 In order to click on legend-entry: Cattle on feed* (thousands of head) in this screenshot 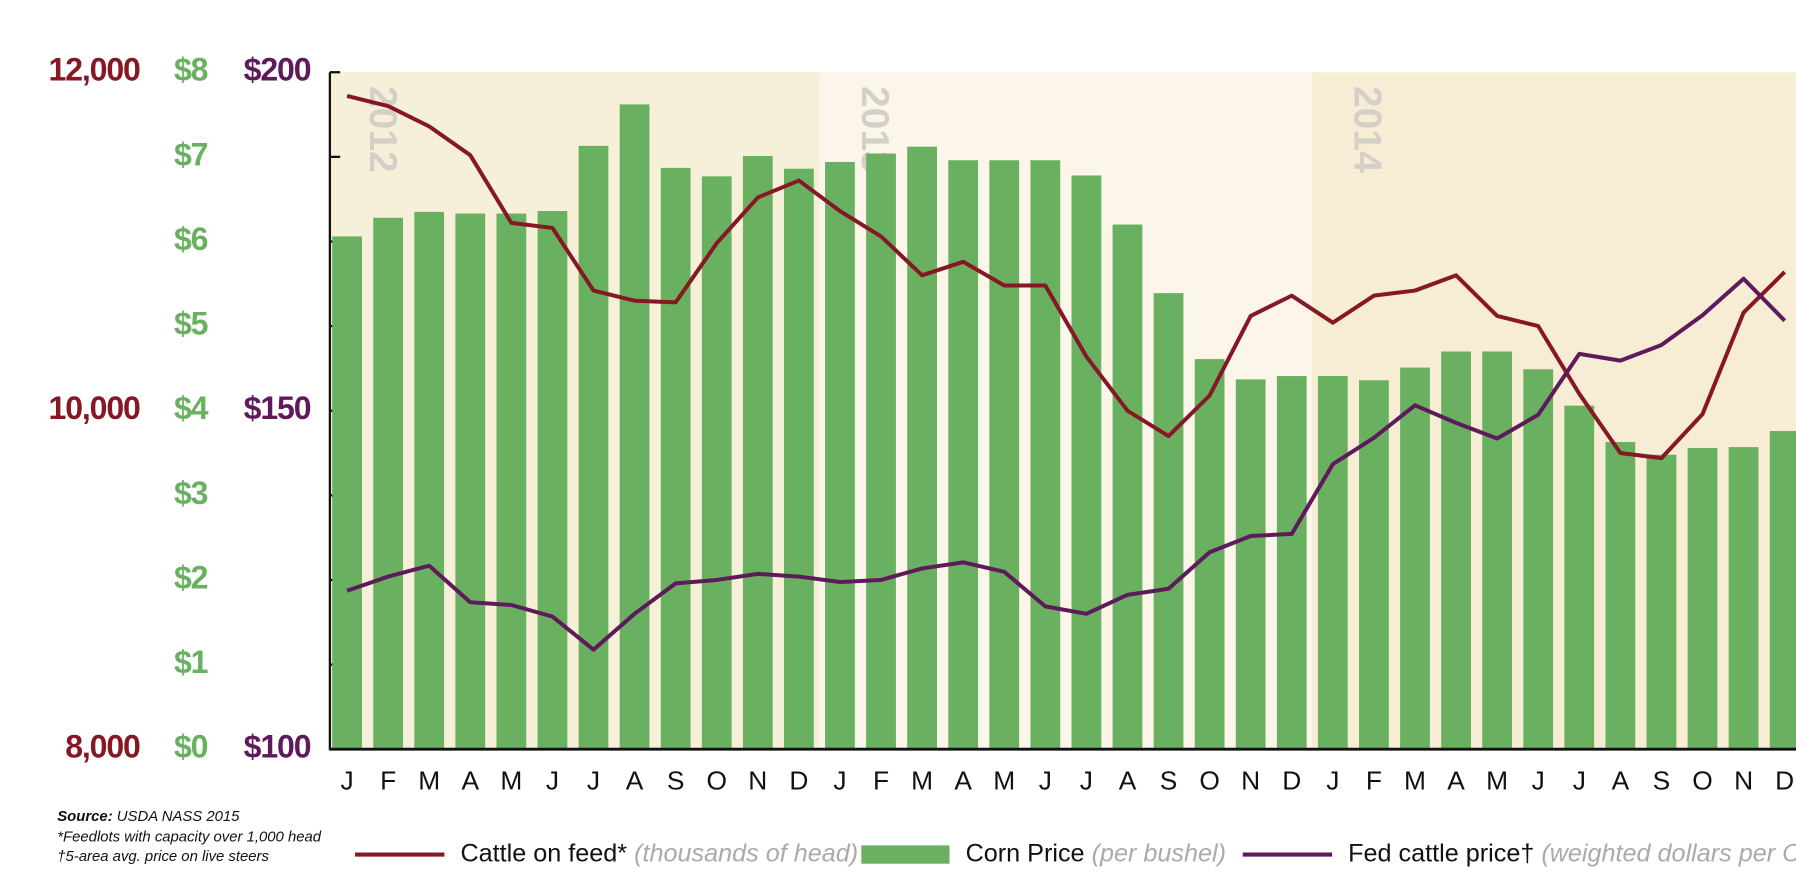, I will do `click(659, 853)`.